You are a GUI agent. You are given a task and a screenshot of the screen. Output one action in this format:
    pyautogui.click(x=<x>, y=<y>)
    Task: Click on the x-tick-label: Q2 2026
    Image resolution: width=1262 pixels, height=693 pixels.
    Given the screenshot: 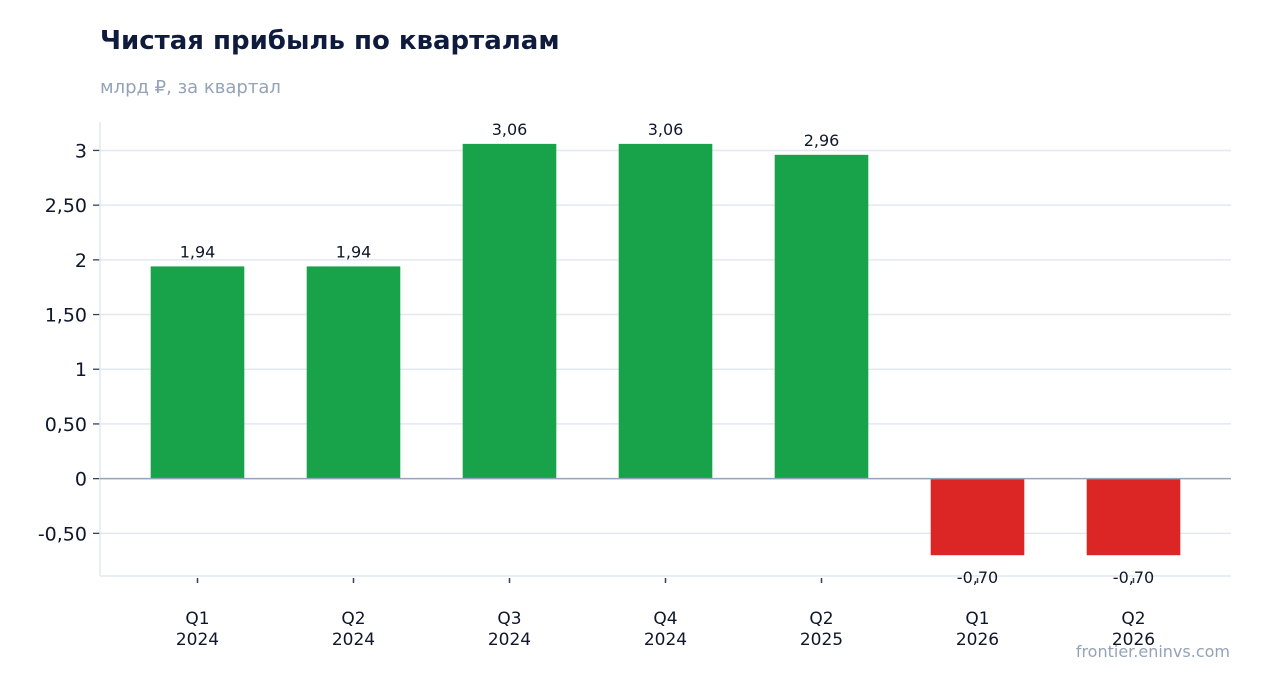 What is the action you would take?
    pyautogui.click(x=1133, y=629)
    